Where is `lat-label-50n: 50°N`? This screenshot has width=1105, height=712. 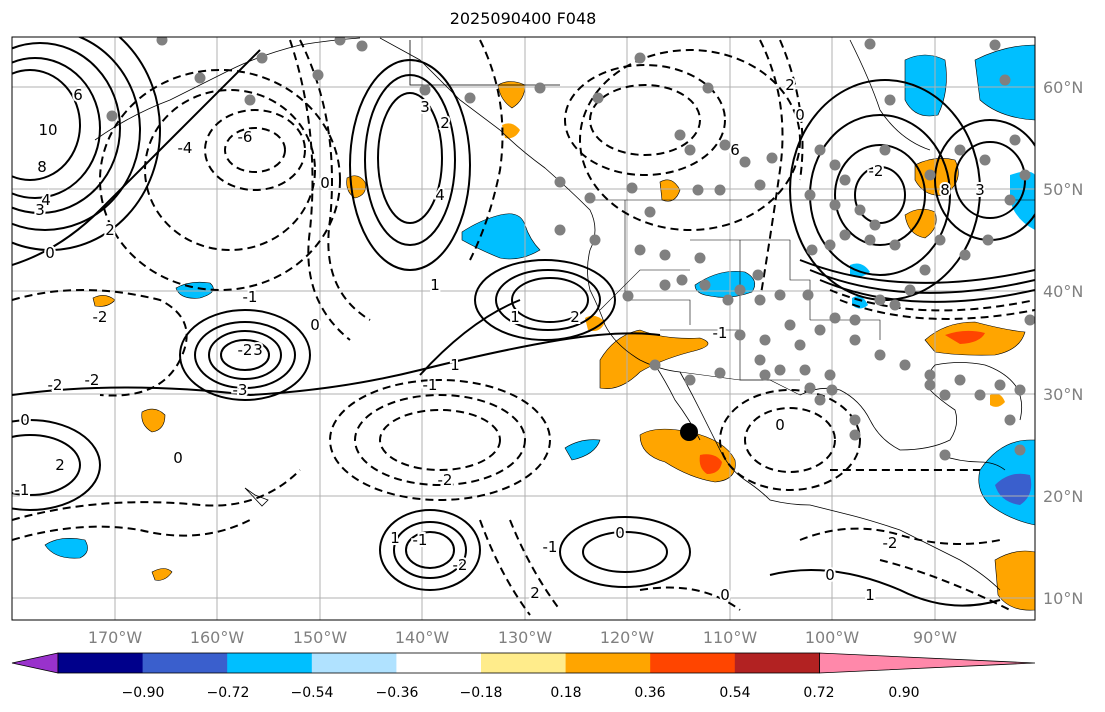 lat-label-50n: 50°N is located at coordinates (1063, 189).